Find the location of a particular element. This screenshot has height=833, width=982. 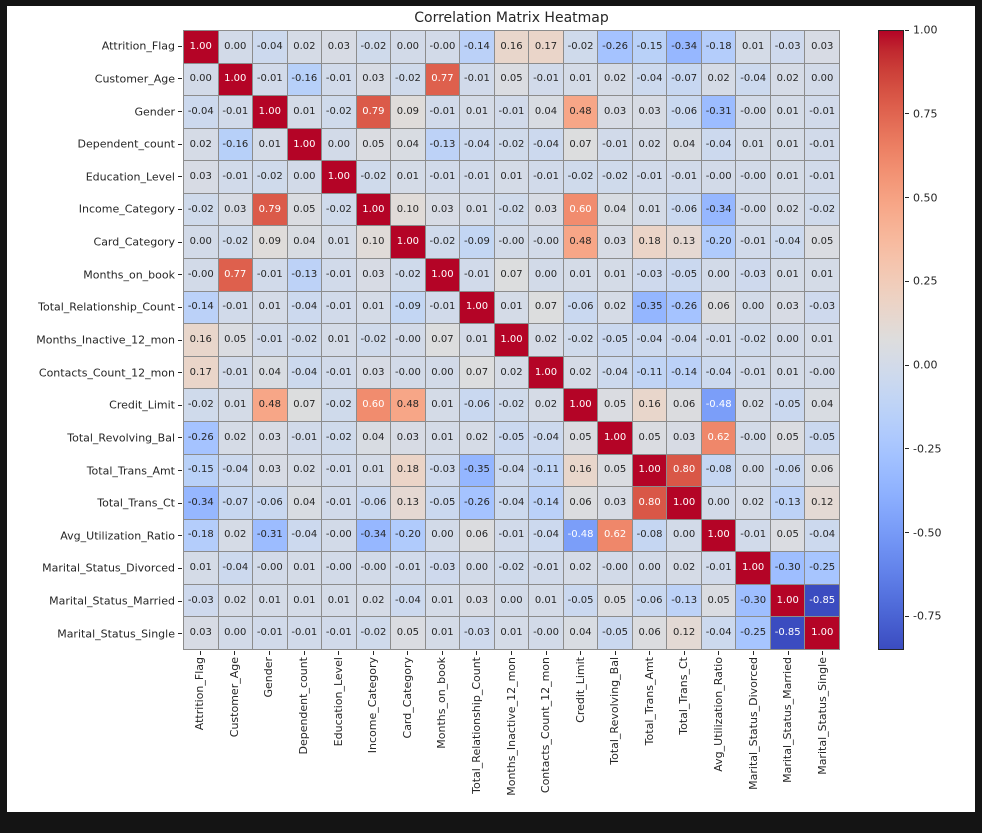

heatmap-cell: 0.09 is located at coordinates (408, 112).